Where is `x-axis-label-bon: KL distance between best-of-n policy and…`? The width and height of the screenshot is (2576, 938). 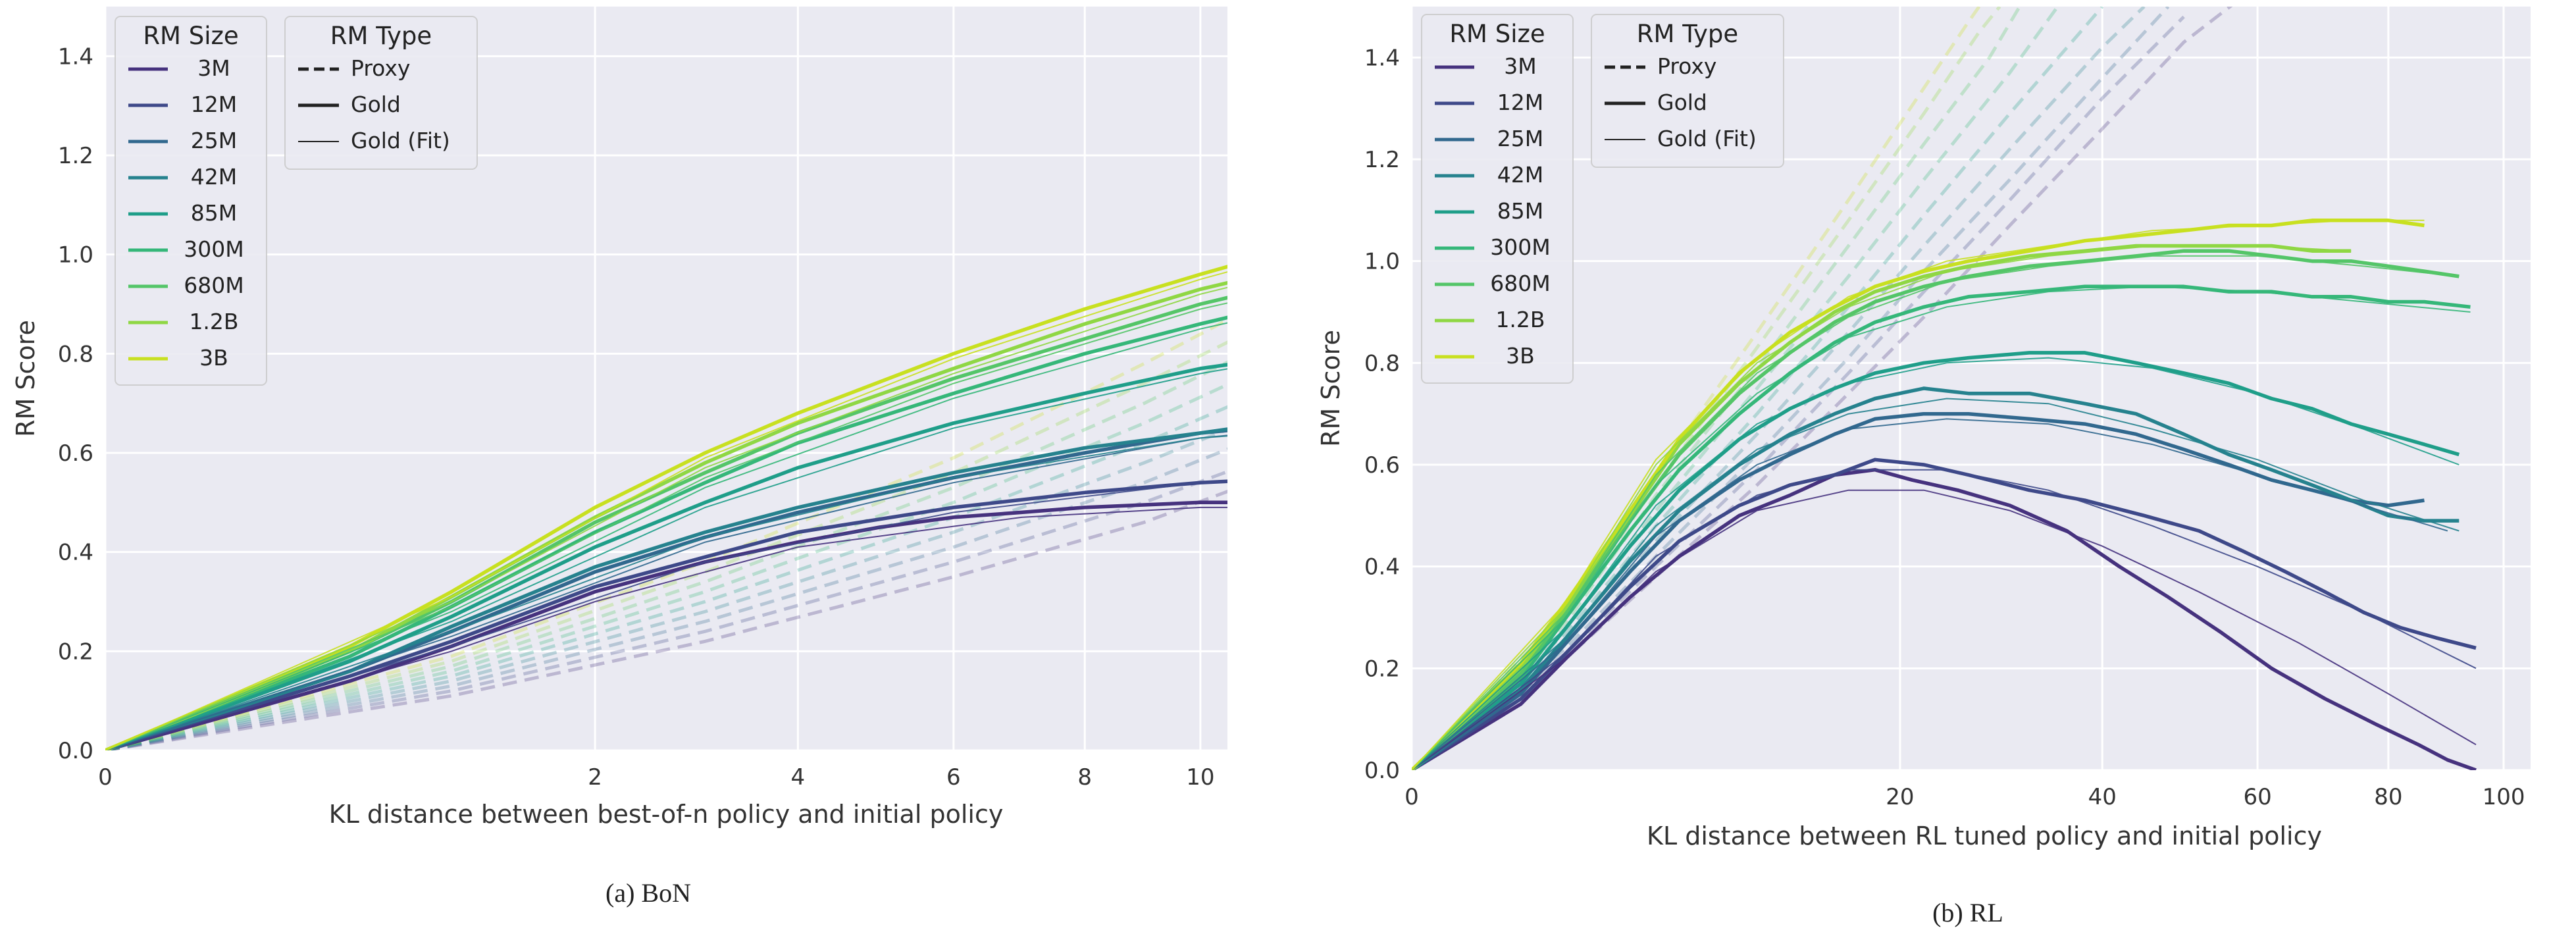 x-axis-label-bon: KL distance between best-of-n policy and… is located at coordinates (666, 814).